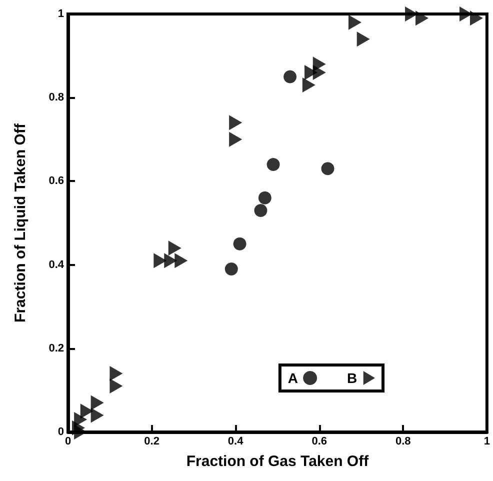 The width and height of the screenshot is (493, 481). I want to click on y-tick-label: 0.4, so click(56, 264).